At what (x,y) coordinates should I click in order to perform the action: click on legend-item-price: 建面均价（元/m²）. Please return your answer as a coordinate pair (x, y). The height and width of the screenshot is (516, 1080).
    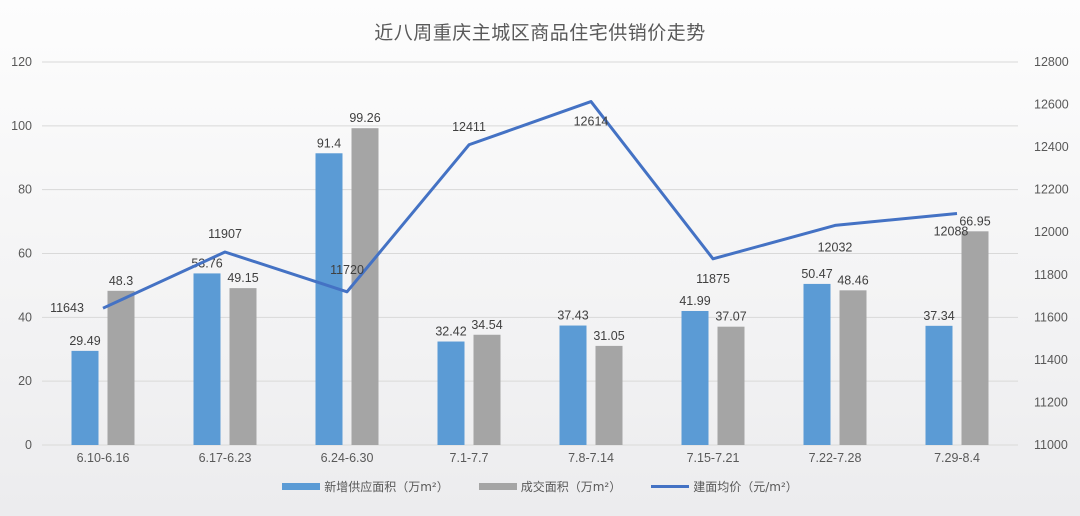
    Looking at the image, I should click on (724, 486).